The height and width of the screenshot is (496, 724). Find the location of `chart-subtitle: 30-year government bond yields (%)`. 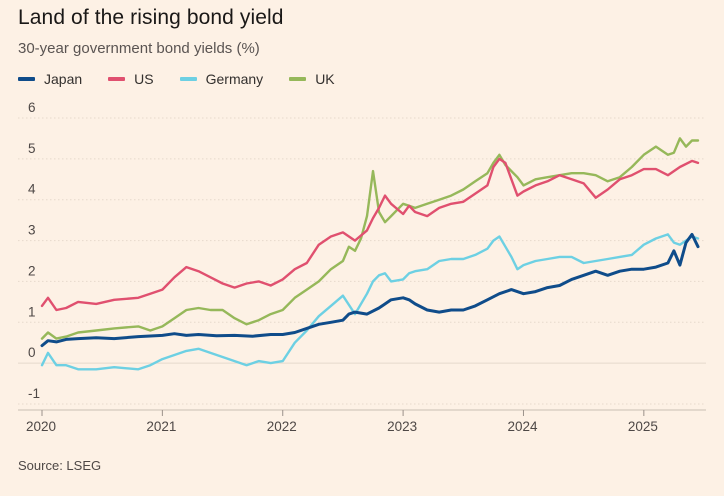

chart-subtitle: 30-year government bond yields (%) is located at coordinates (139, 48).